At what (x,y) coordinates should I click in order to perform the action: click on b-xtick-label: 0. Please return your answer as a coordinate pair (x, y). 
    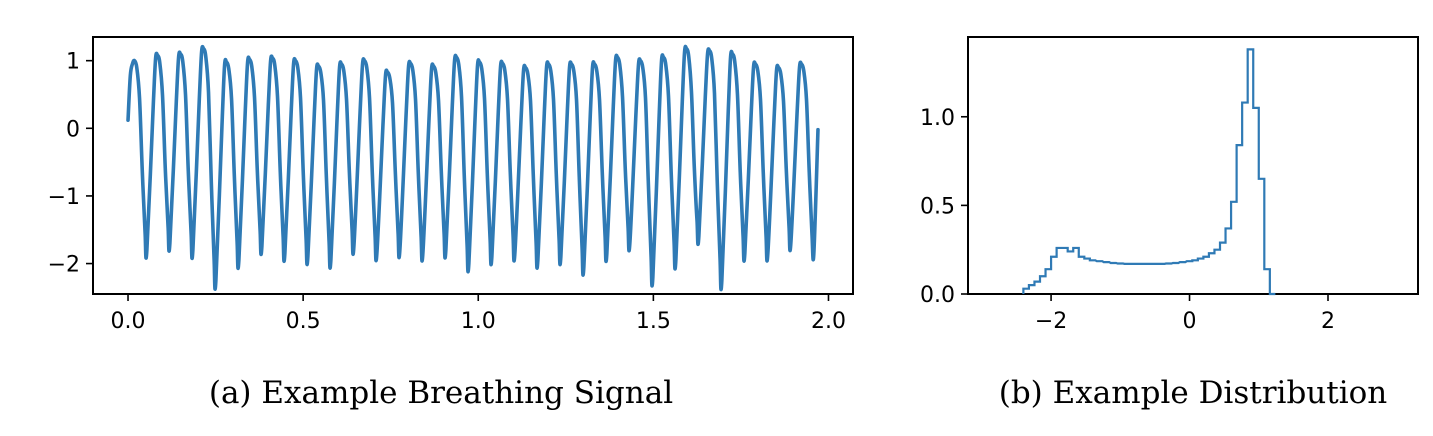
    Looking at the image, I should click on (1190, 321).